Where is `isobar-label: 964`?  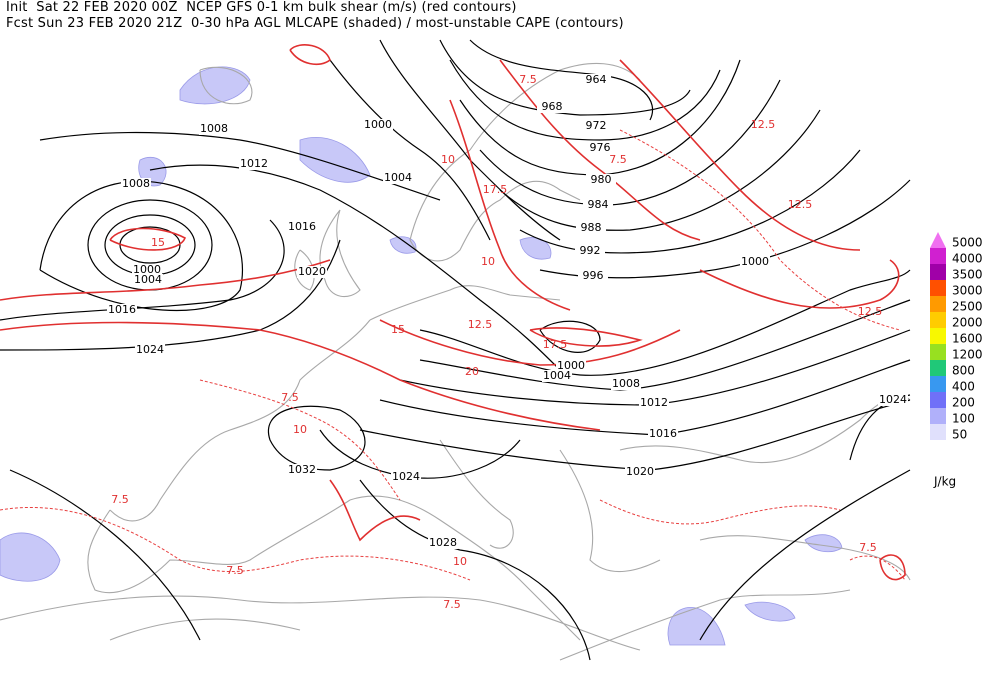
isobar-label: 964 is located at coordinates (596, 79).